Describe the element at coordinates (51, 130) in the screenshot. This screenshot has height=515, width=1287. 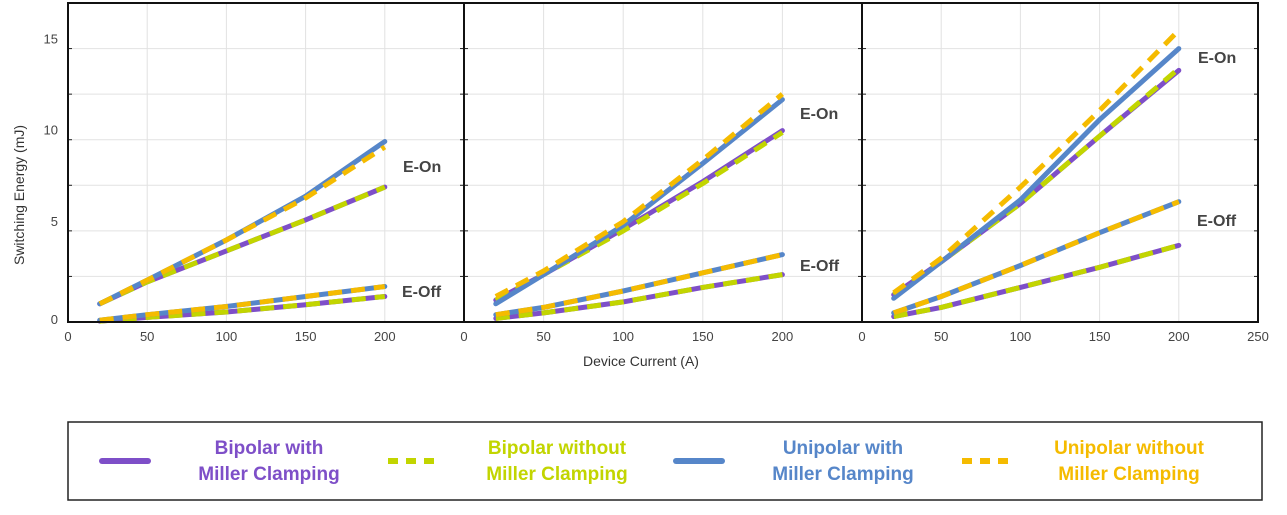
I see `y-tick-label: 10` at that location.